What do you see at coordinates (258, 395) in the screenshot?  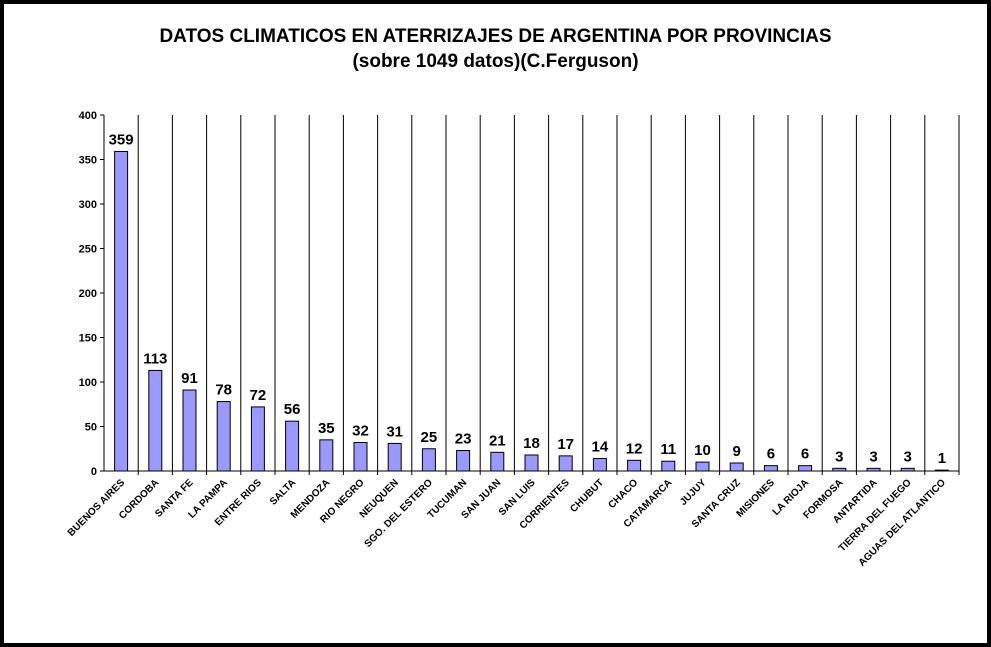 I see `data-label: 72` at bounding box center [258, 395].